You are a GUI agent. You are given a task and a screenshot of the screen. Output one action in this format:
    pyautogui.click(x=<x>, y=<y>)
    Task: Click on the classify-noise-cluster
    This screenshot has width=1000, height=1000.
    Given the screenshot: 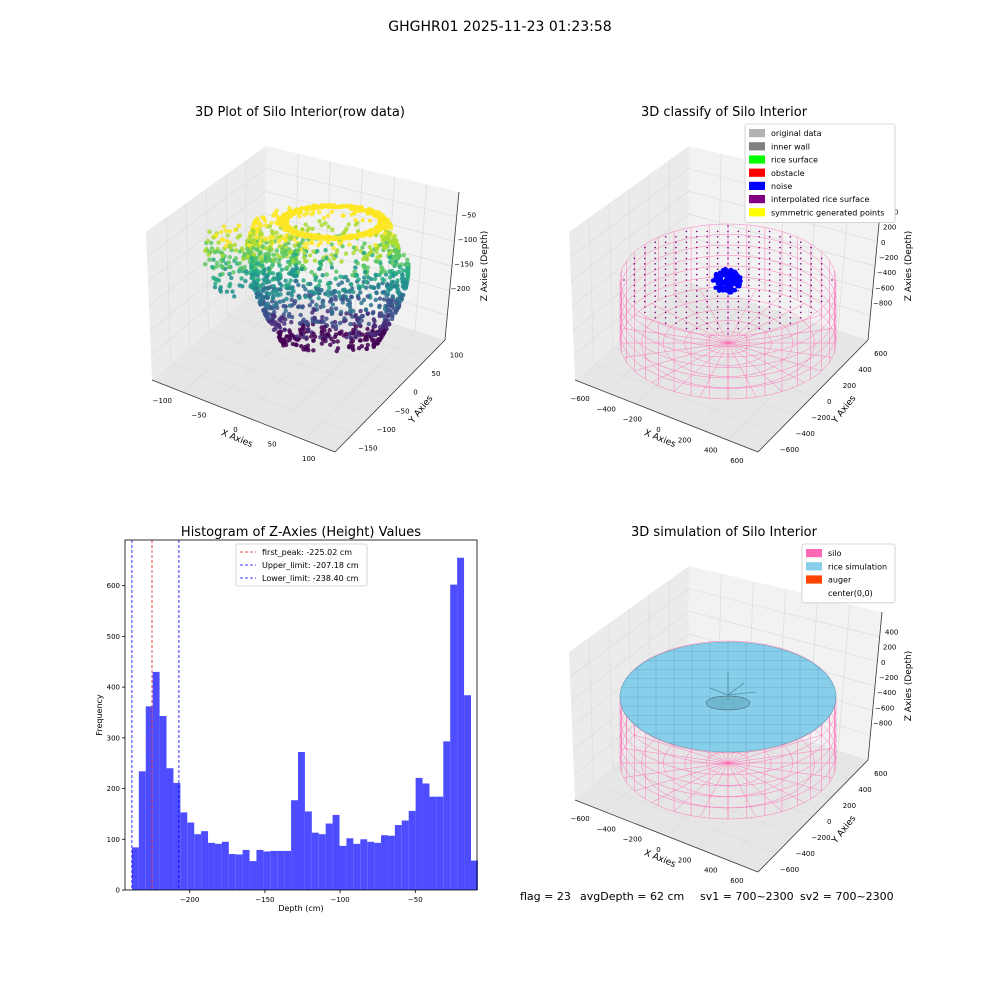 What is the action you would take?
    pyautogui.click(x=726, y=280)
    